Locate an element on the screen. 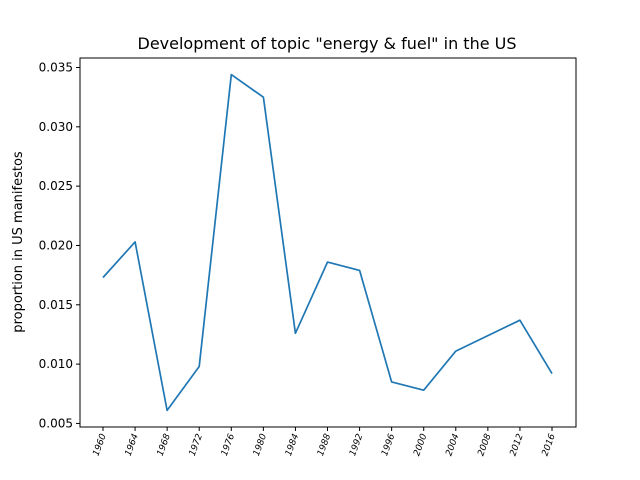  x-tick-label: 2004 is located at coordinates (452, 444).